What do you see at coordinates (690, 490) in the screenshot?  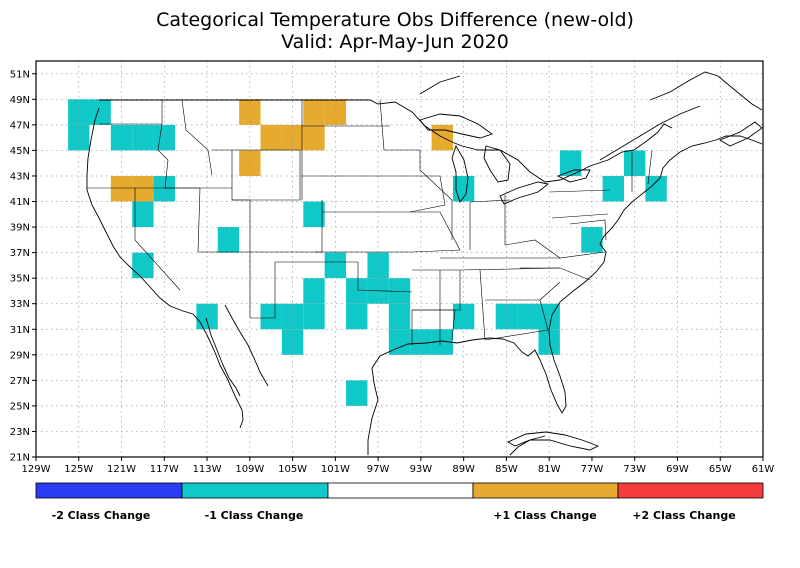 I see `legend-plus2-swatch` at bounding box center [690, 490].